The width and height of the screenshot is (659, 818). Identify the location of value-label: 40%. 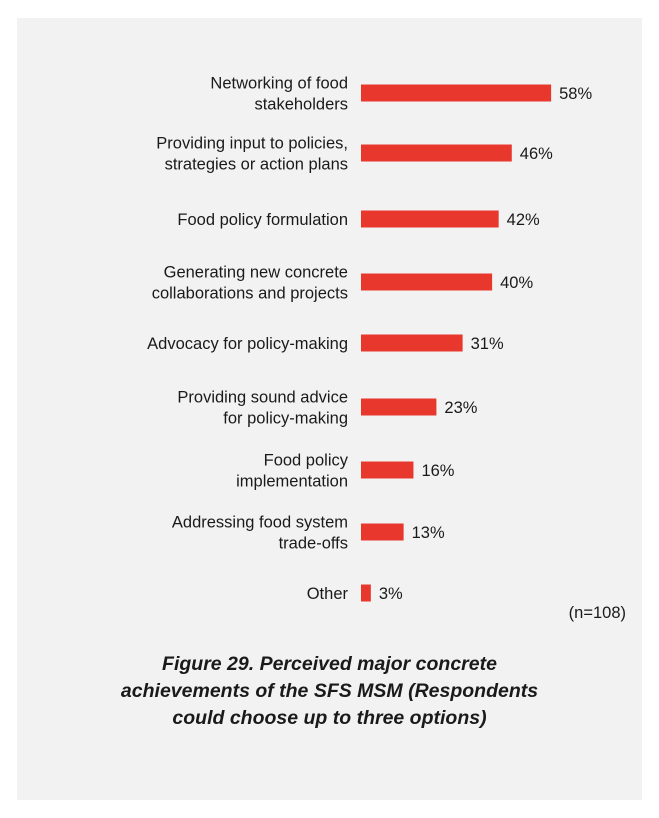
(516, 283).